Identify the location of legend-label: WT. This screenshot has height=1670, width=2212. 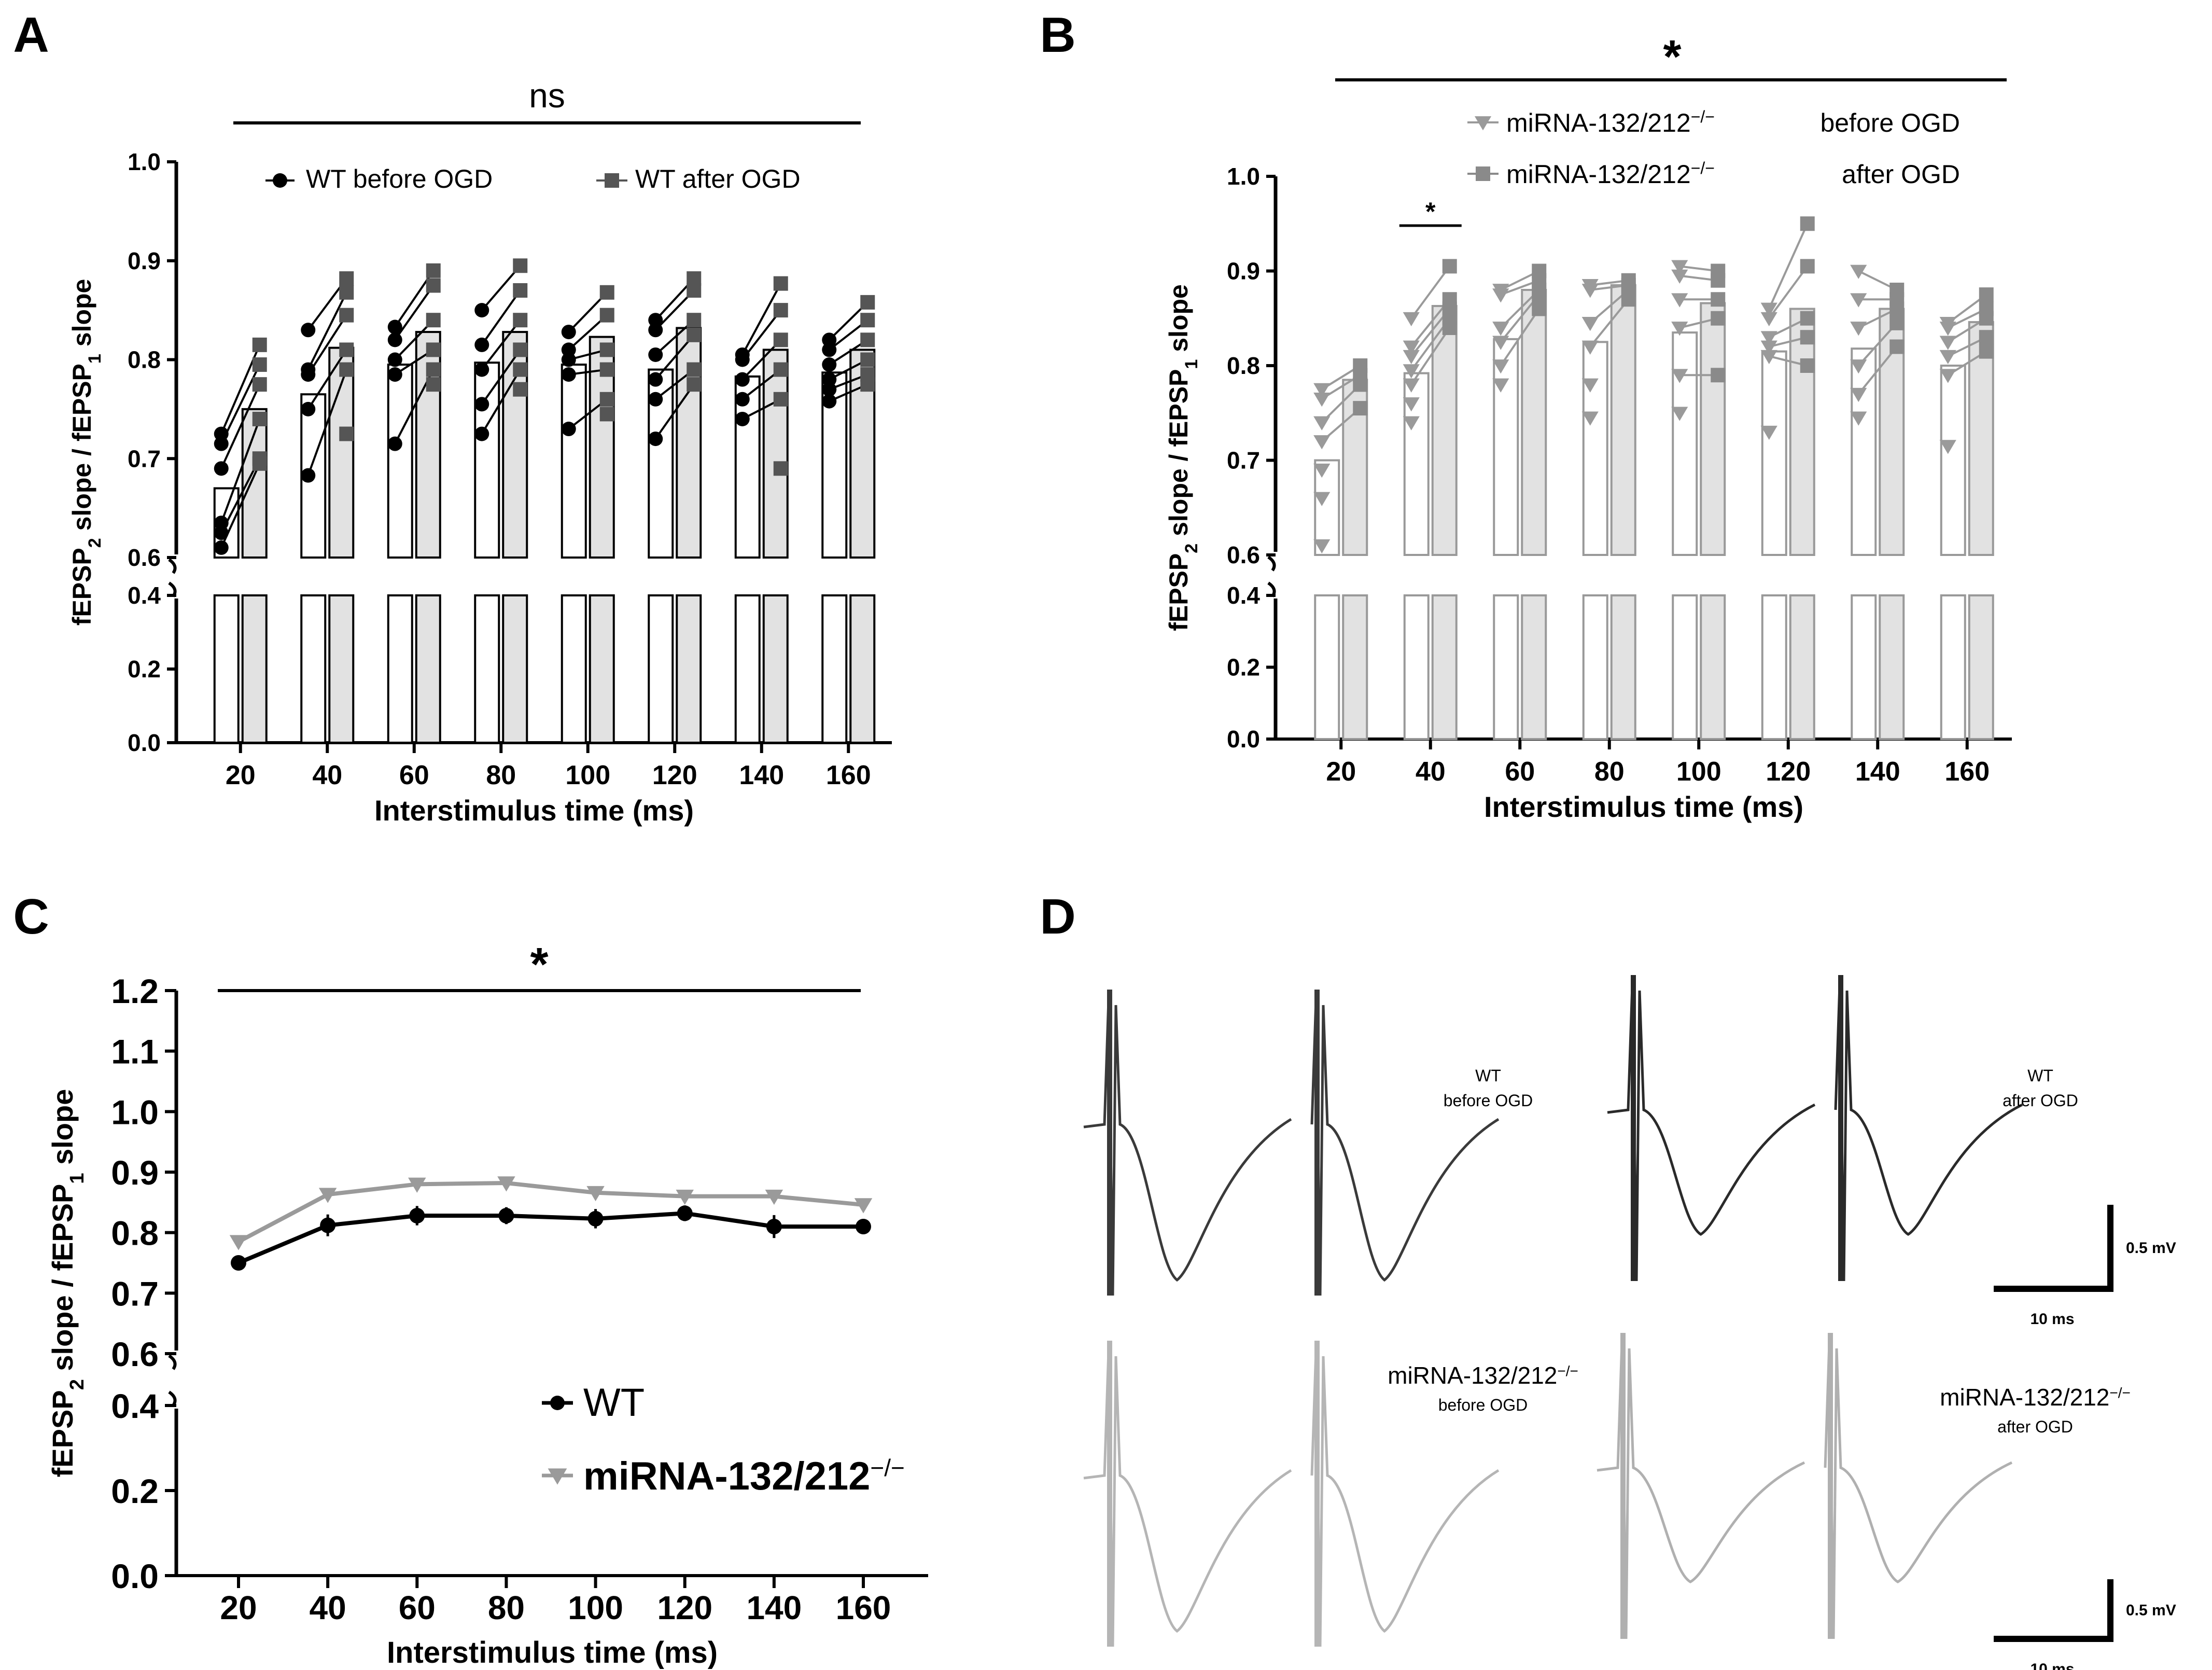
(614, 1403).